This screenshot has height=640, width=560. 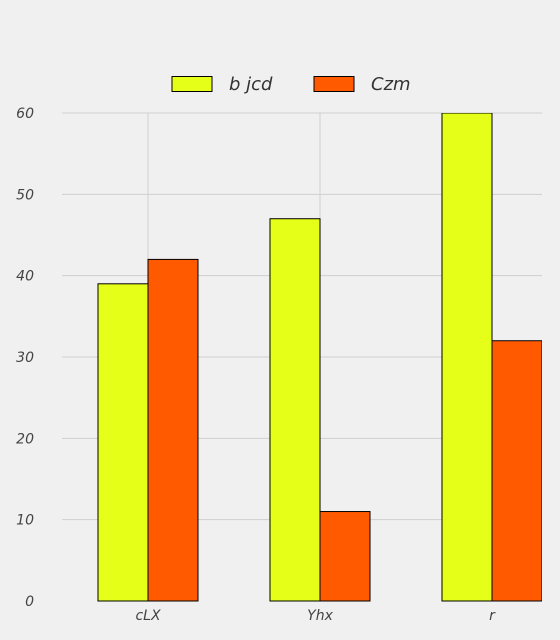 What do you see at coordinates (492, 616) in the screenshot?
I see `x-tick-label: r` at bounding box center [492, 616].